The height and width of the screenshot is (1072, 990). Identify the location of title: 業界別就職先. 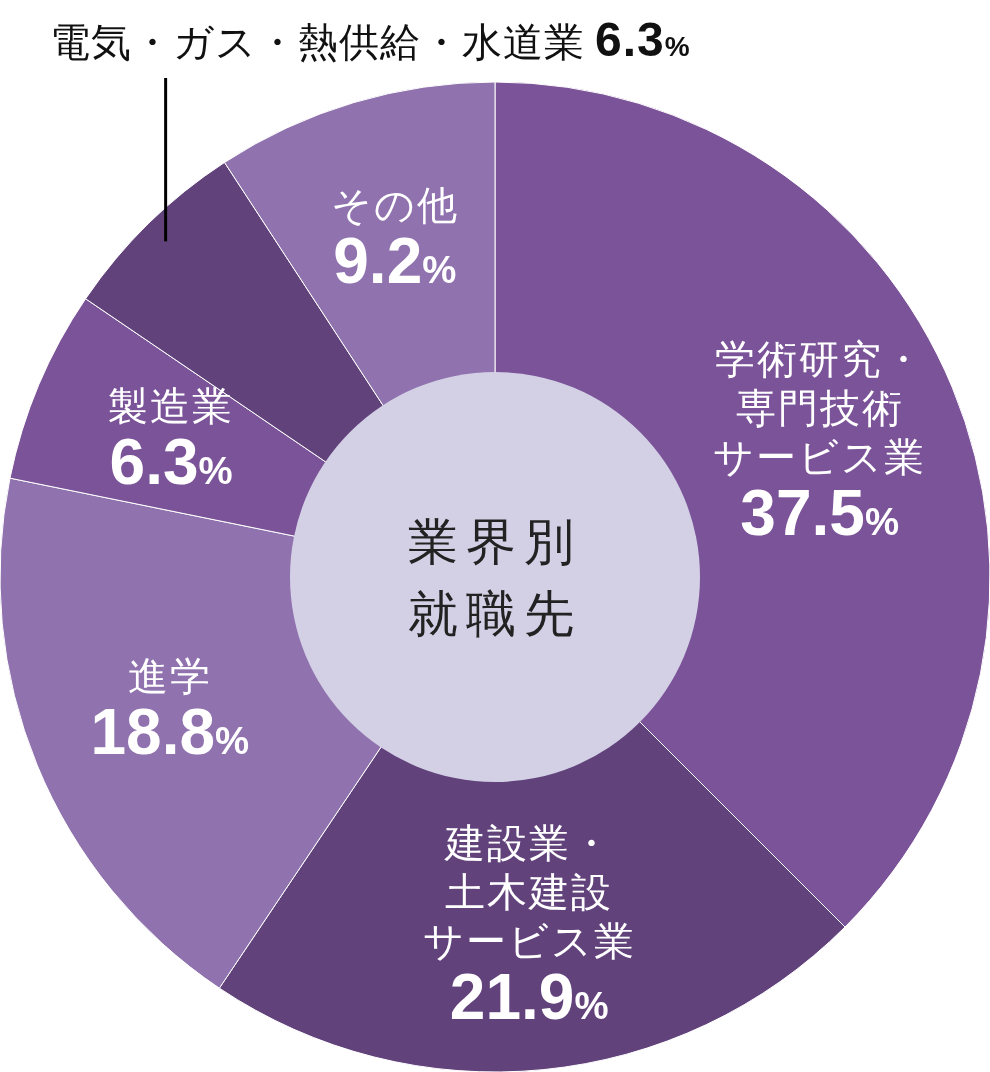
(495, 578).